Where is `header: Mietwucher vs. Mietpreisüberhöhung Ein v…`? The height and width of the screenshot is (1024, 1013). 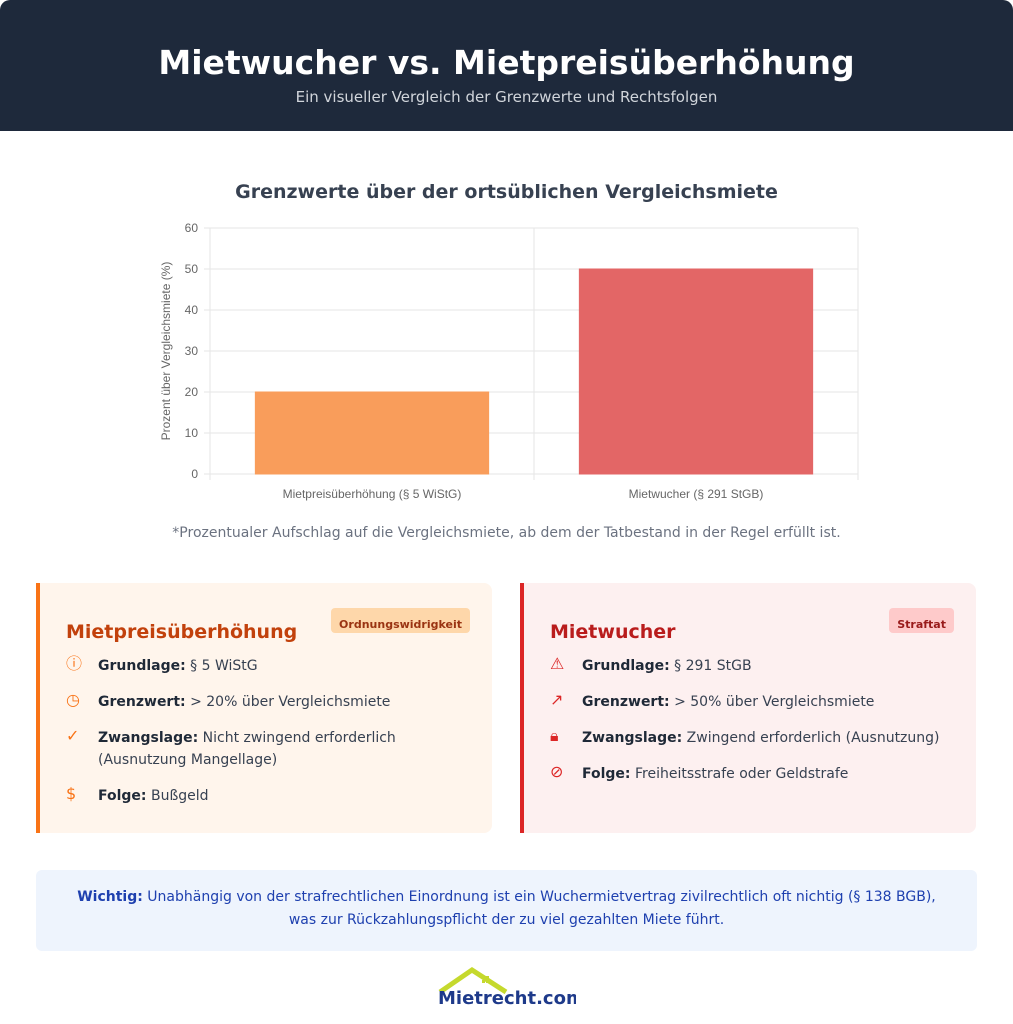
header: Mietwucher vs. Mietpreisüberhöhung Ein v… is located at coordinates (506, 65).